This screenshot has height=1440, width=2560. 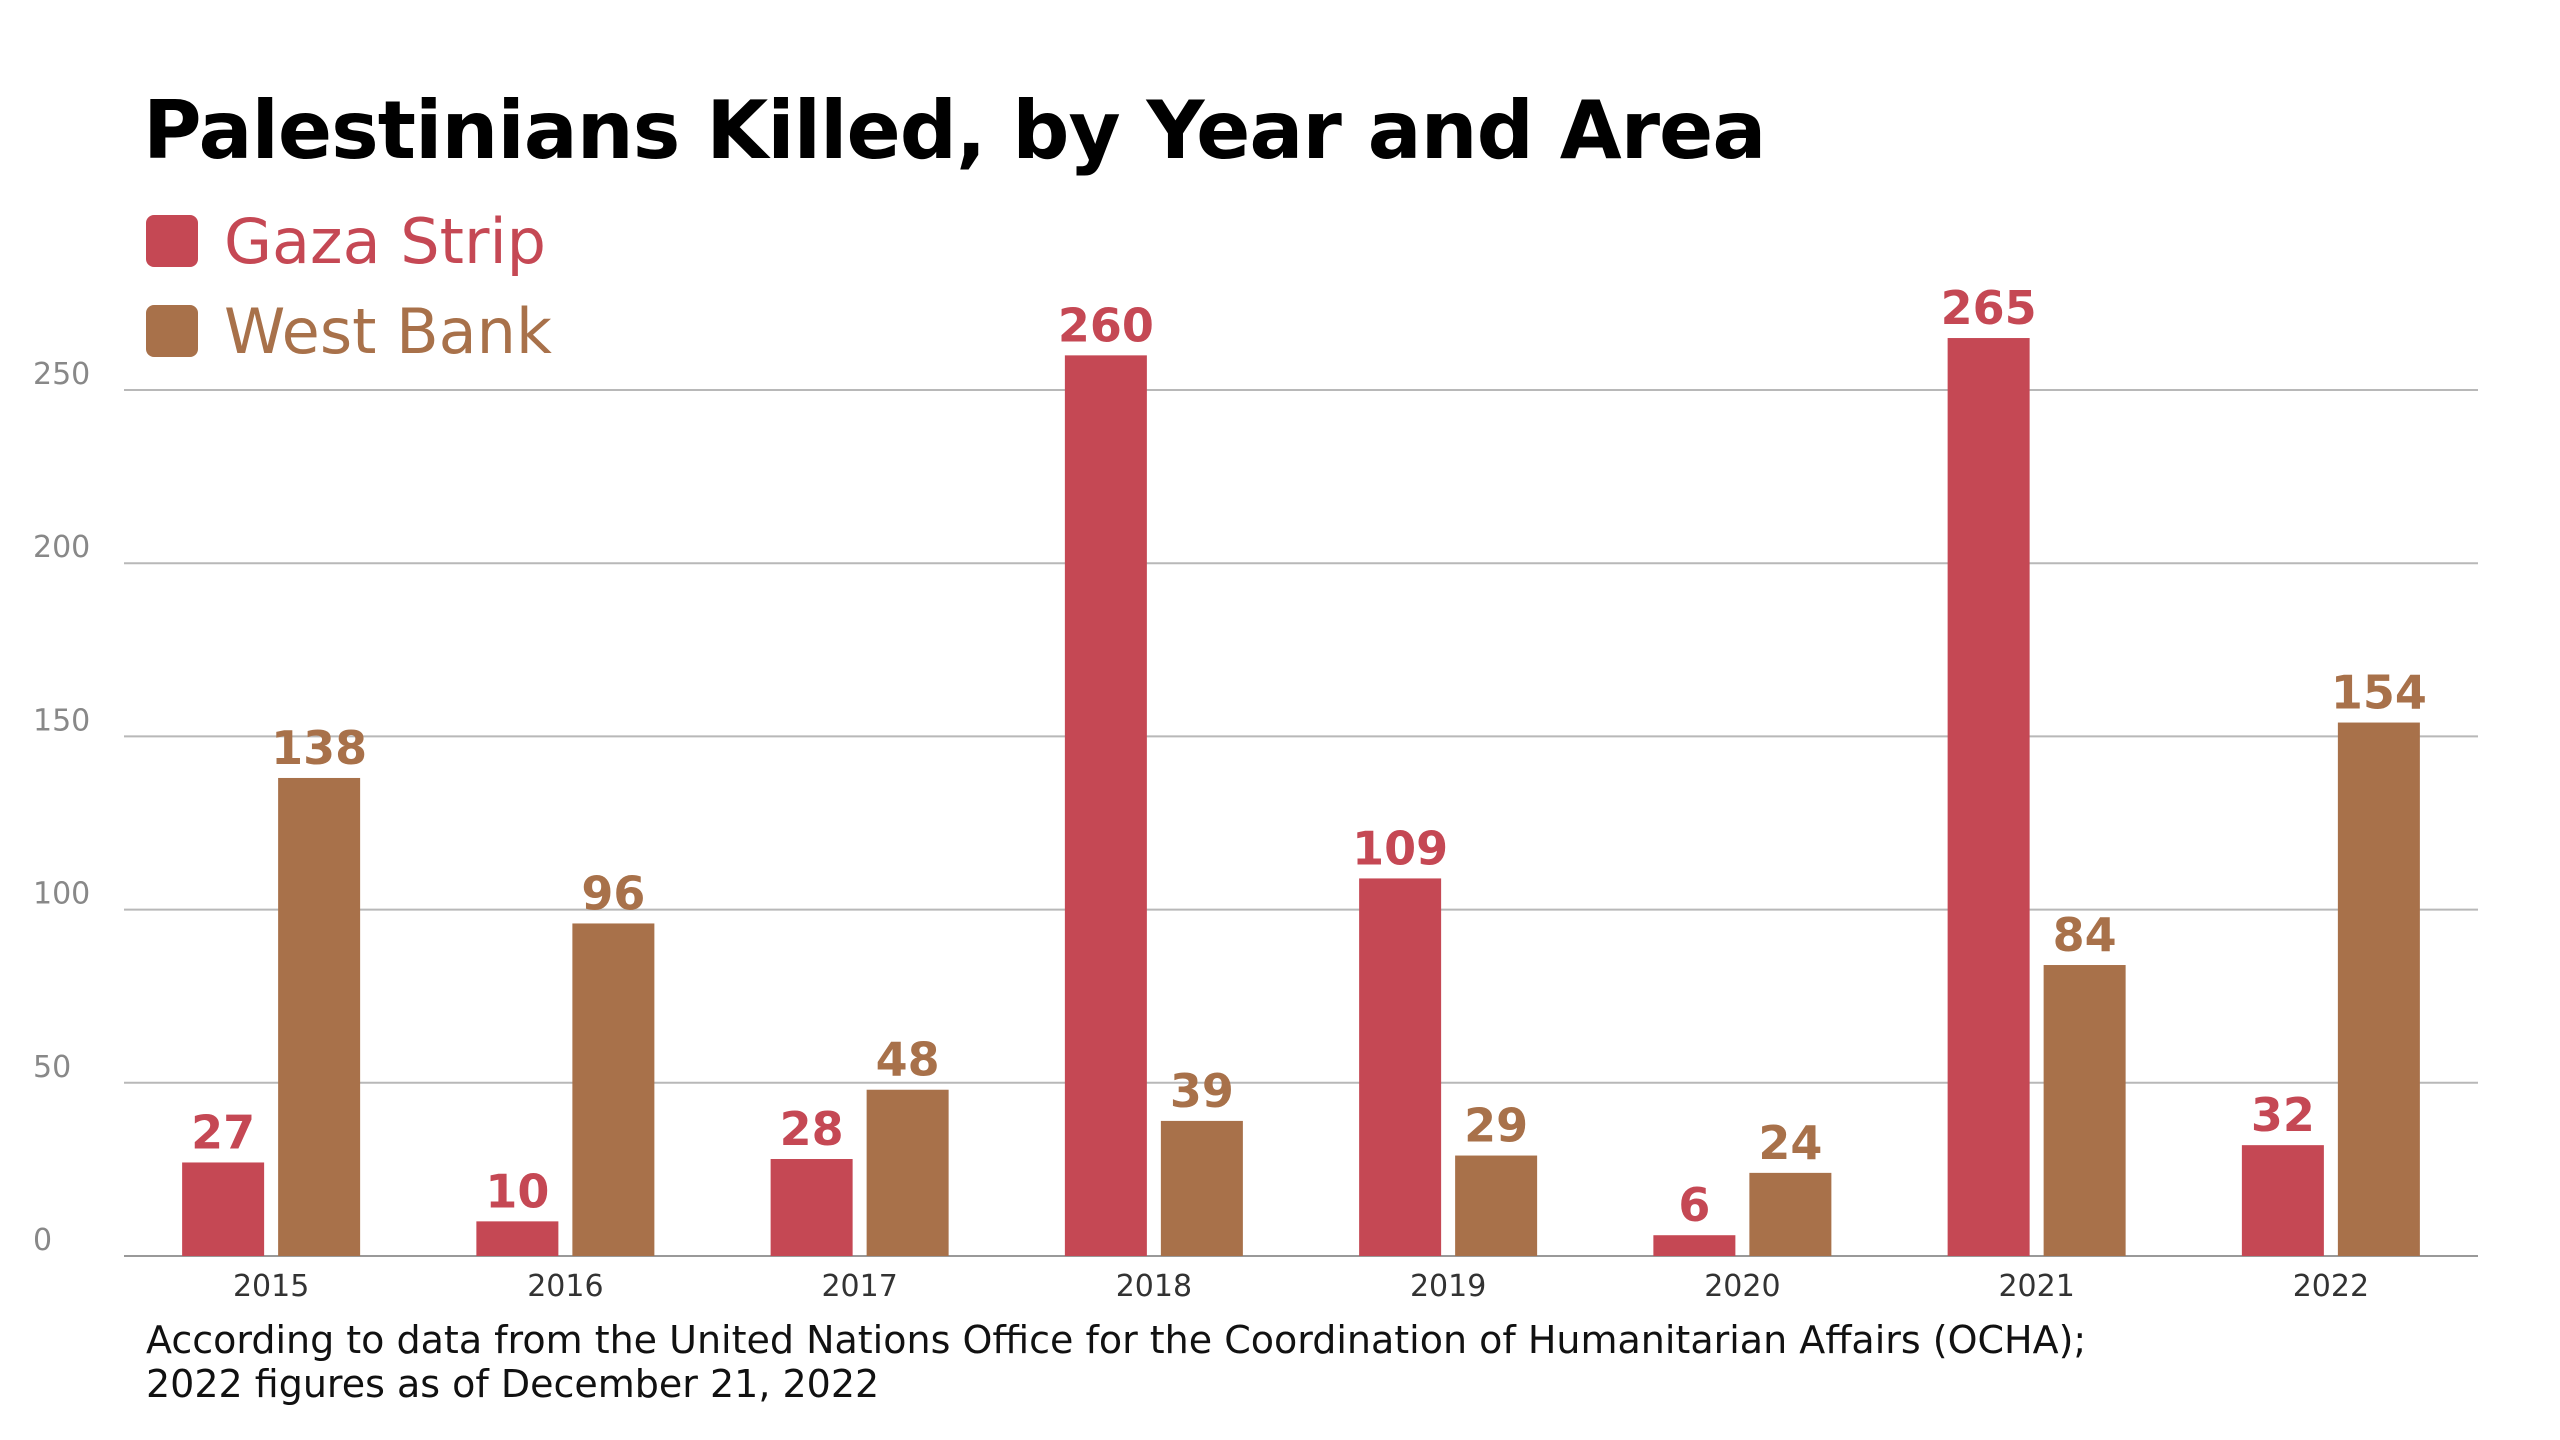 What do you see at coordinates (954, 130) in the screenshot?
I see `chart-title: Palestinians Killed, by Year and Area` at bounding box center [954, 130].